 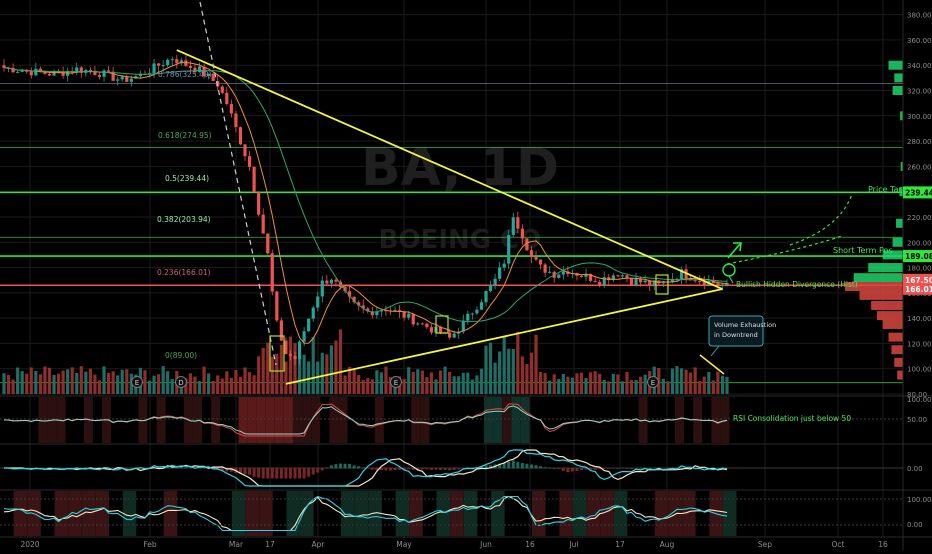 I want to click on time-label-6: Jun, so click(x=485, y=544).